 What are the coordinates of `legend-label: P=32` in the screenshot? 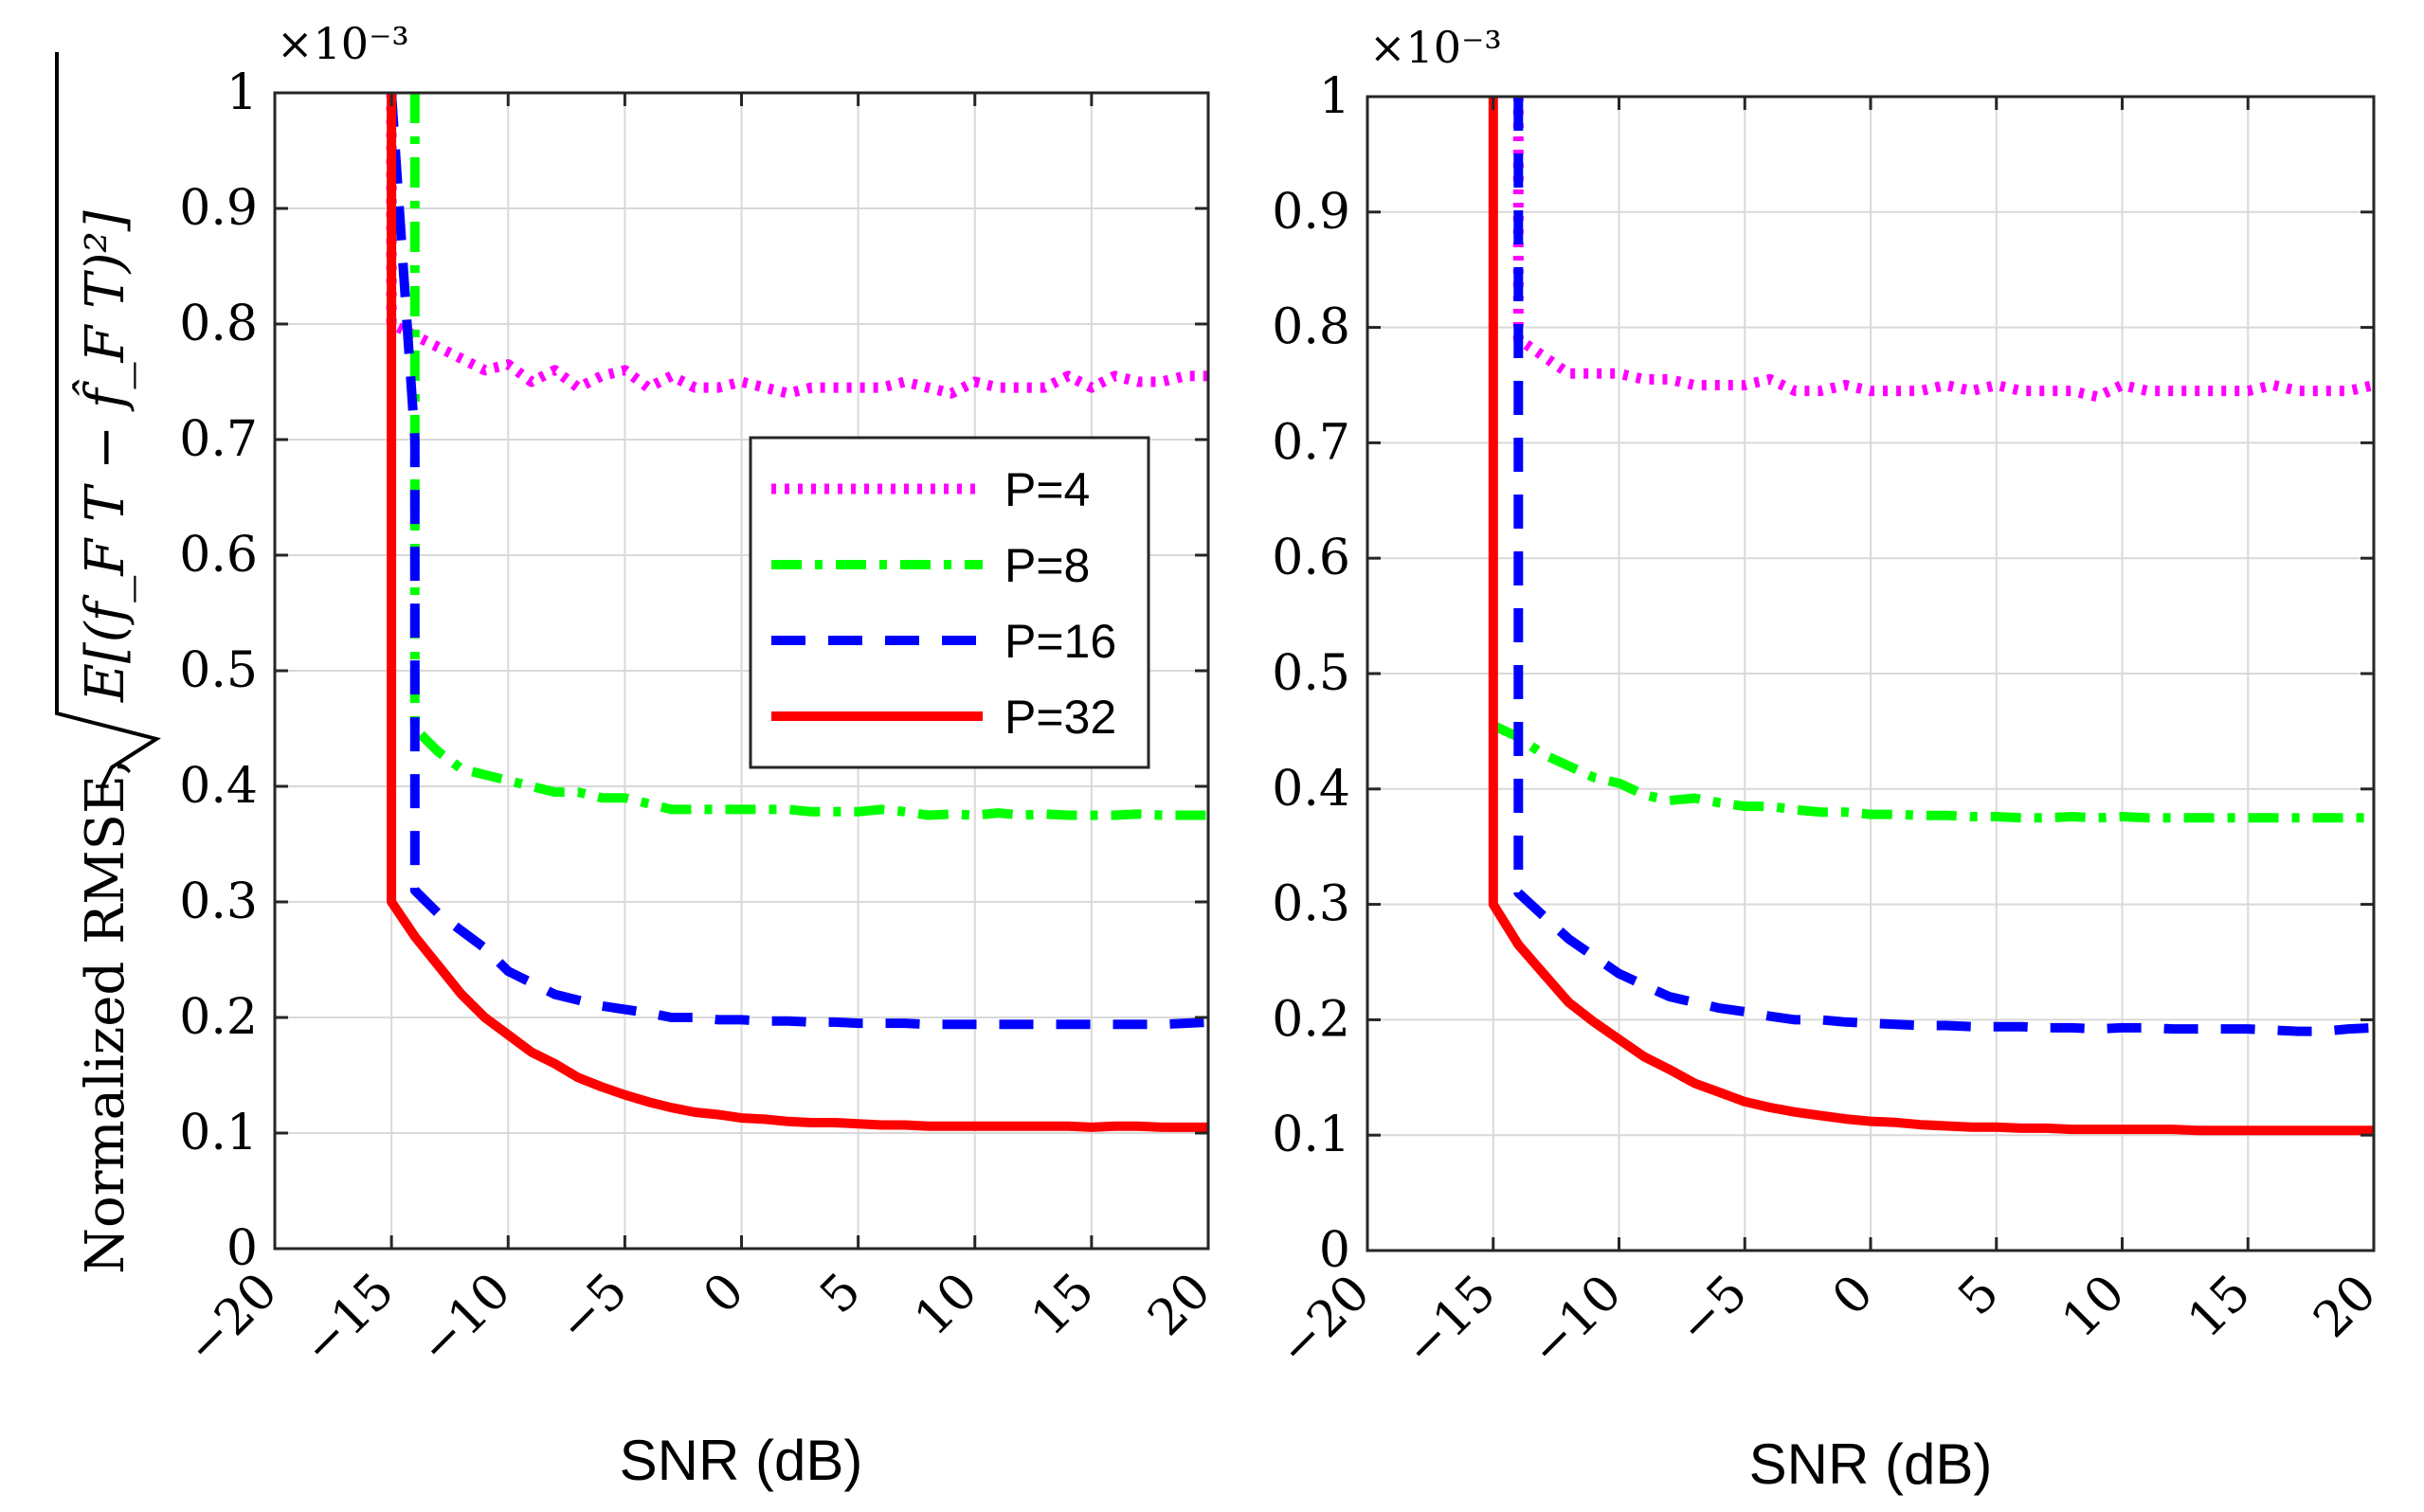 It's located at (1060, 717).